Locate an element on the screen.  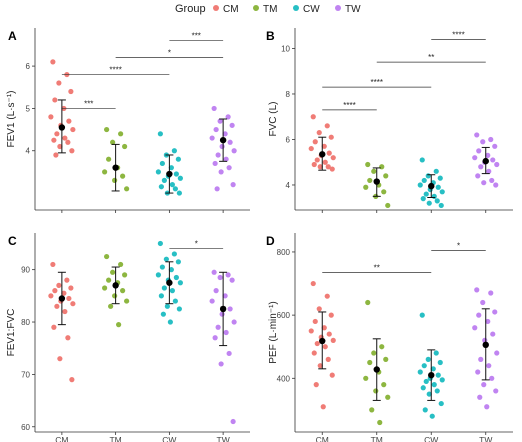
y-tick-label: 6 is located at coordinates (28, 66).